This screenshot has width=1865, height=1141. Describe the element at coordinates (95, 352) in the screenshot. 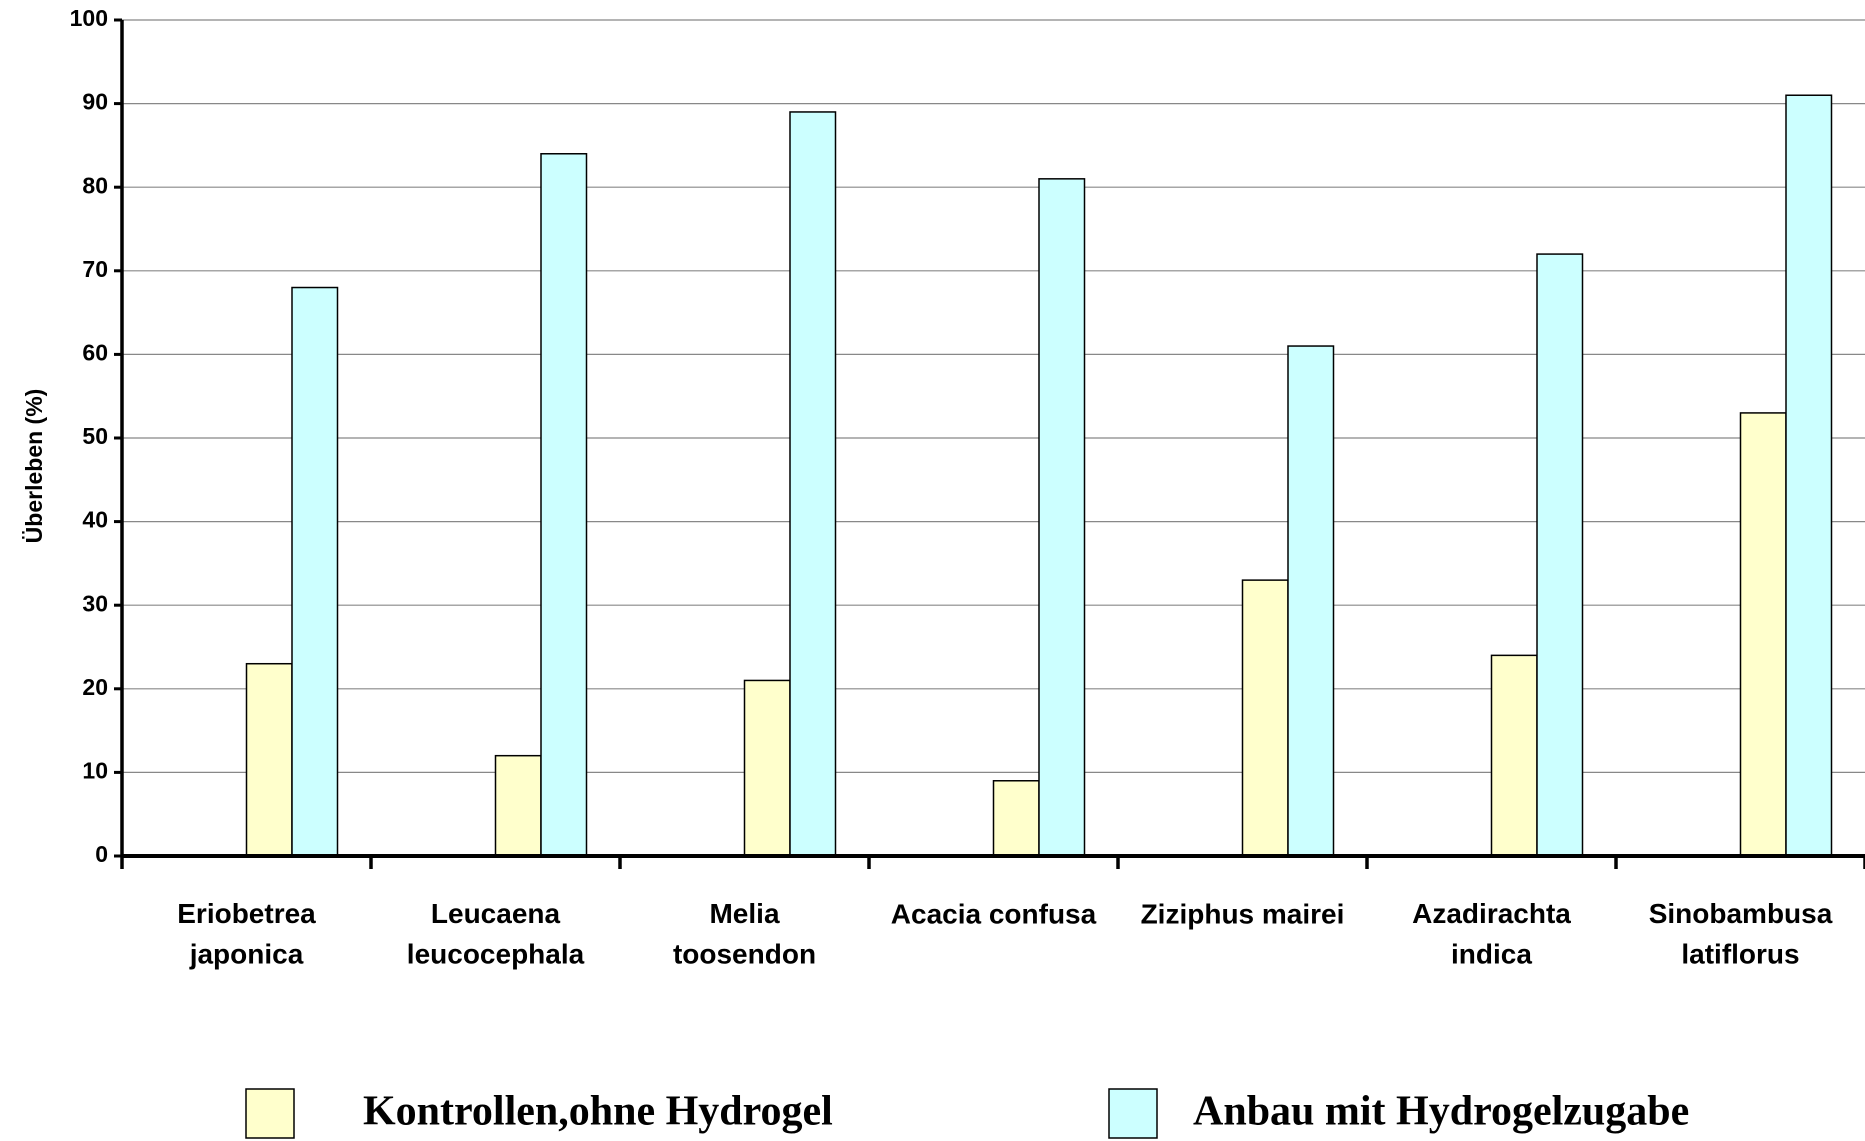

I see `y-tick-label: 60` at that location.